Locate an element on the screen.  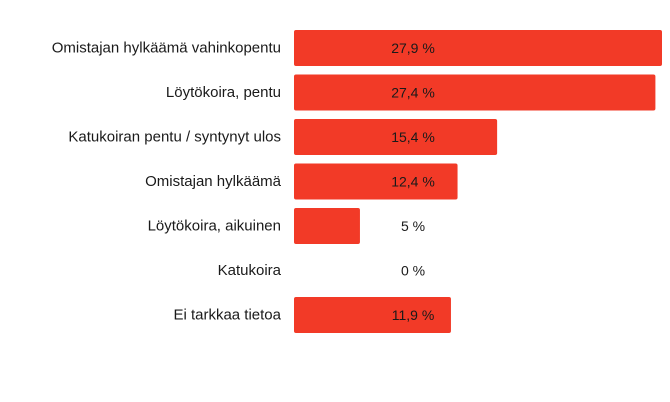
category-label: Löytökoira, pentu is located at coordinates (223, 92).